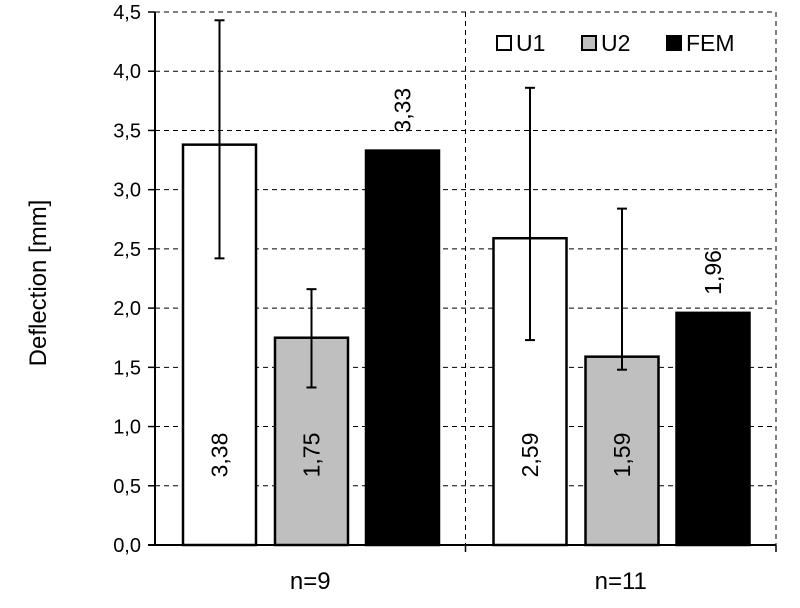  Describe the element at coordinates (127, 250) in the screenshot. I see `y-tick-label: 2,5` at that location.